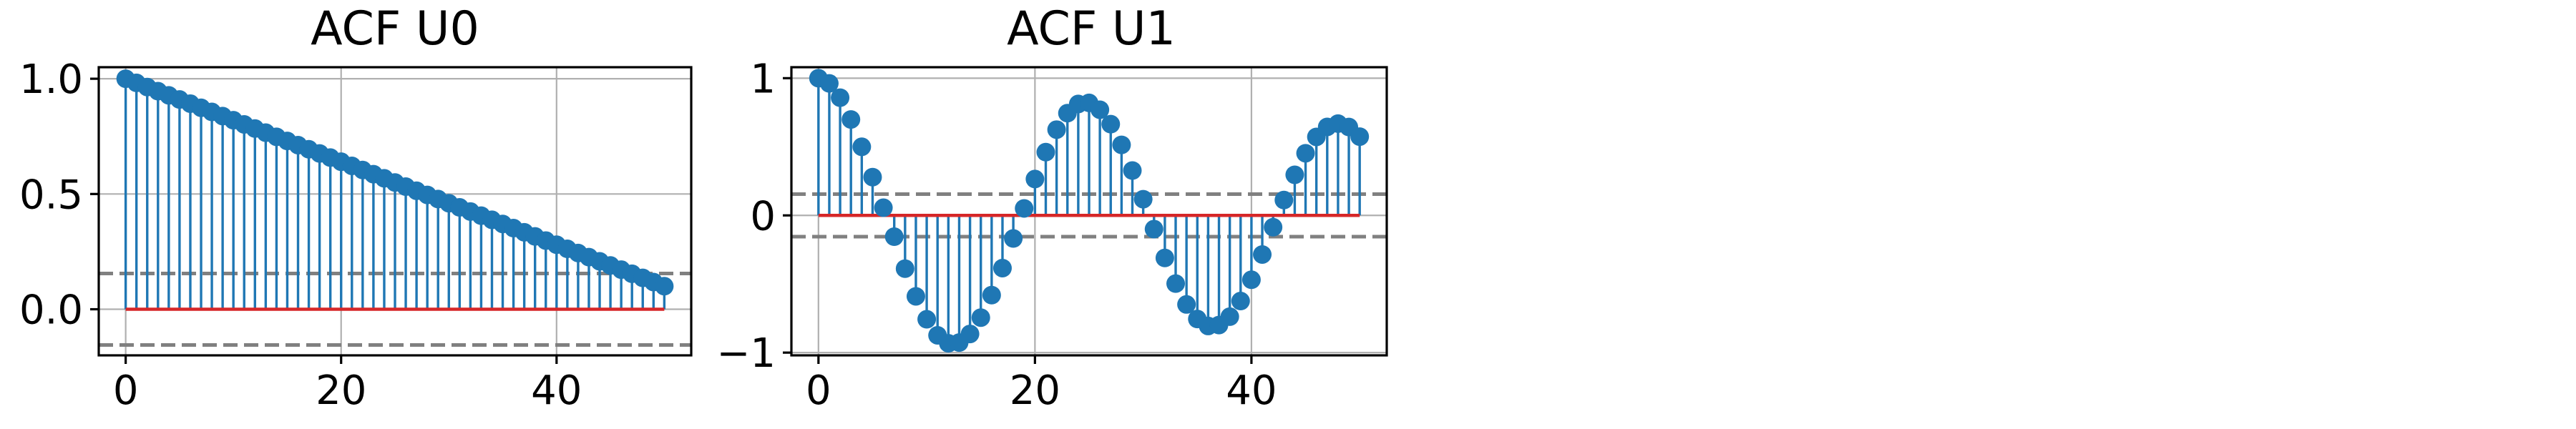 The height and width of the screenshot is (429, 2576). I want to click on y-tick-label: 1.0, so click(51, 79).